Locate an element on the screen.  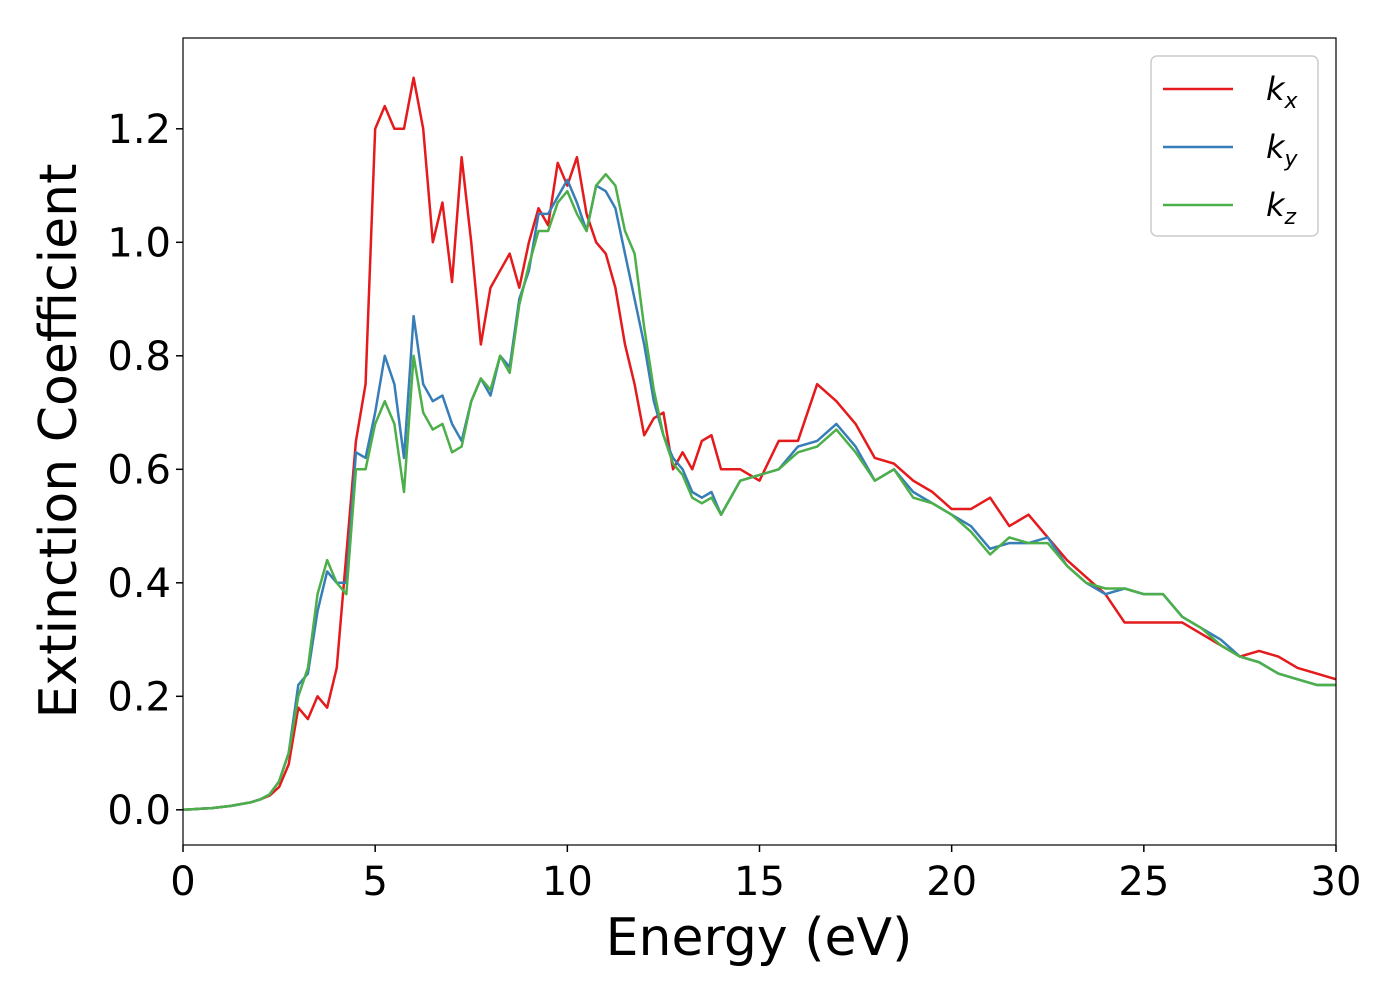
y-axis-label: Extinction Coefficient is located at coordinates (59, 441).